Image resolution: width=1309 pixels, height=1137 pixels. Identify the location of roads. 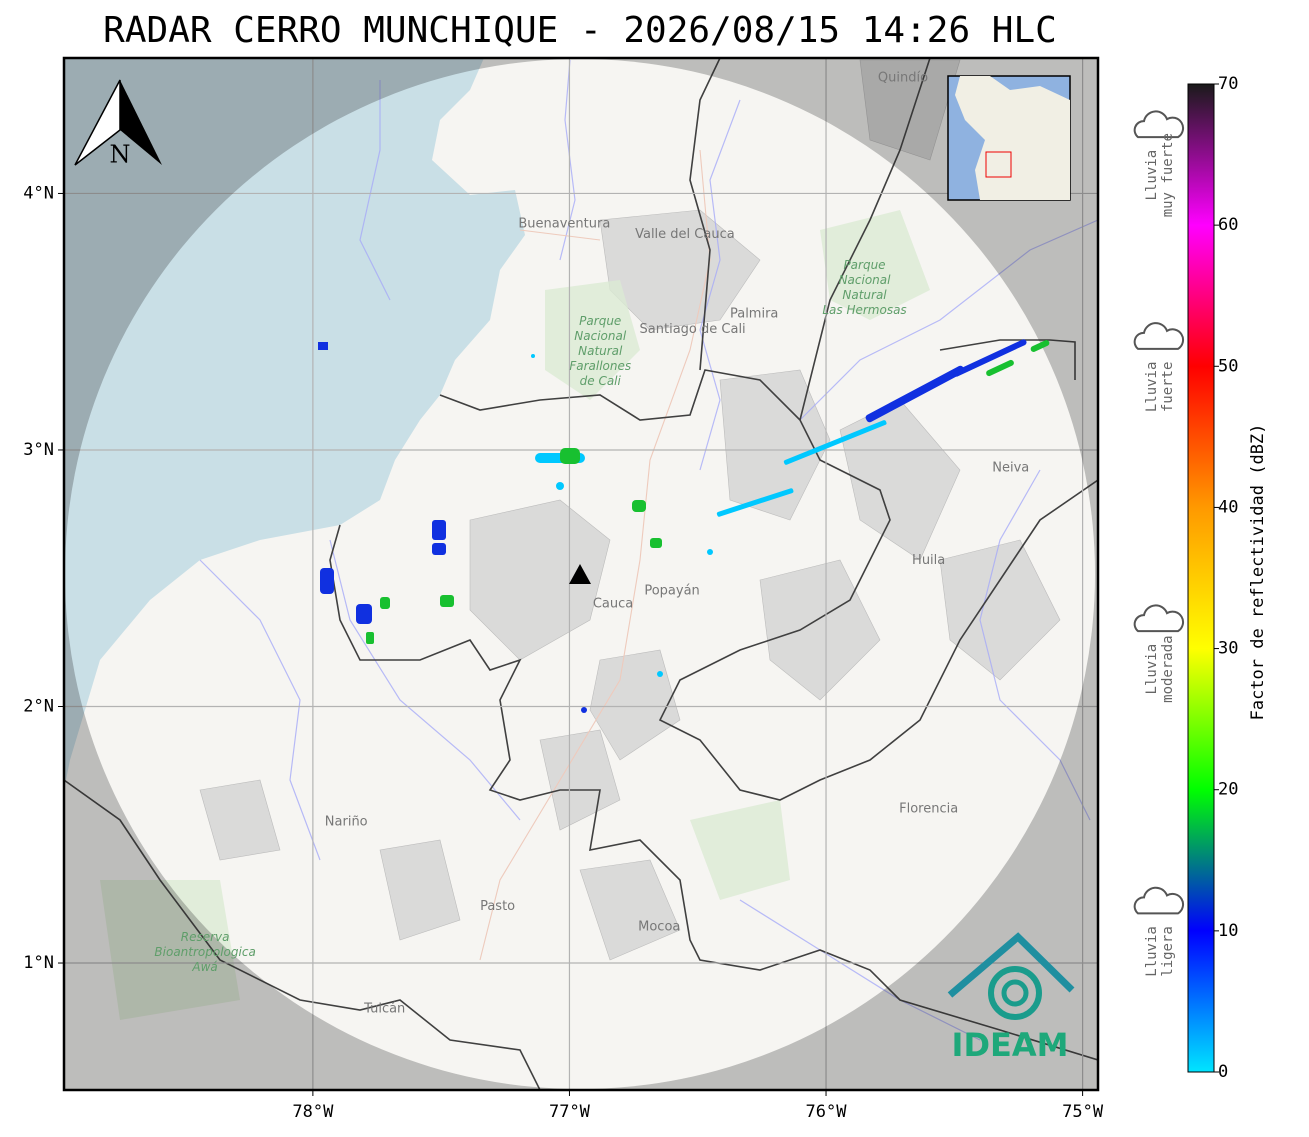
(595, 555).